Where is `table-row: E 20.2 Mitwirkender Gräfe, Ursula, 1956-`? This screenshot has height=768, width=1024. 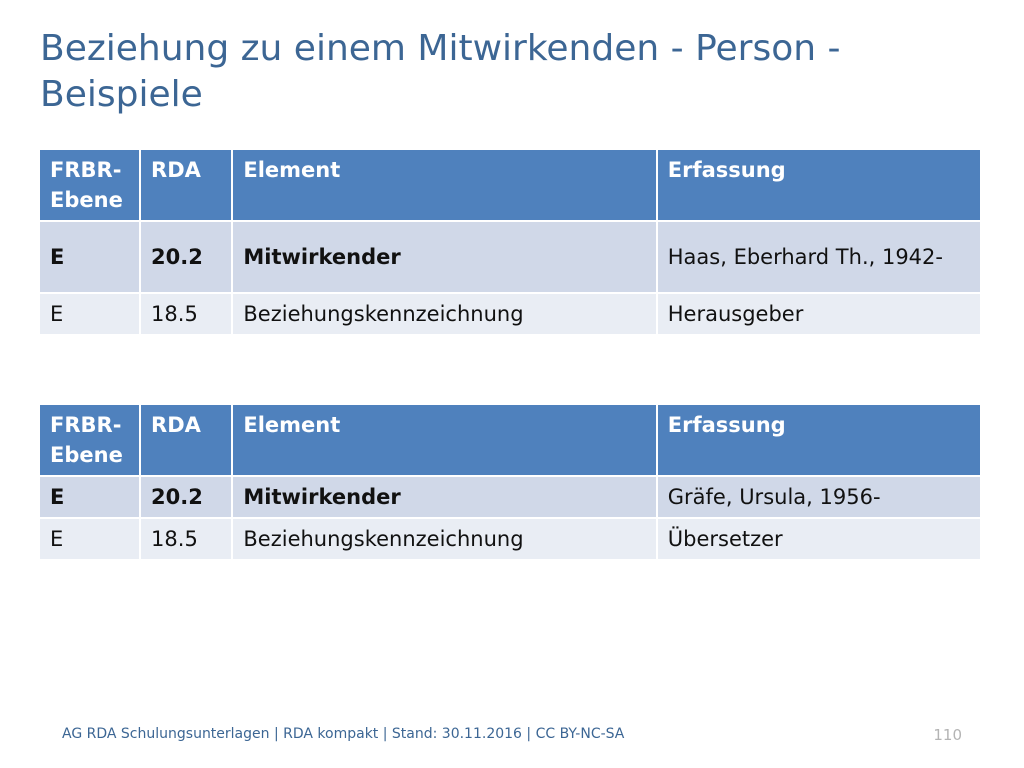
table-row: E 20.2 Mitwirkender Gräfe, Ursula, 1956- is located at coordinates (510, 497).